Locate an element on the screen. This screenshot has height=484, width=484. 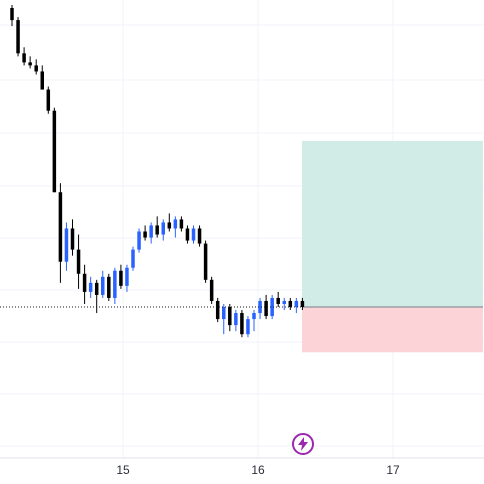
x-tick-label: 15 is located at coordinates (123, 470).